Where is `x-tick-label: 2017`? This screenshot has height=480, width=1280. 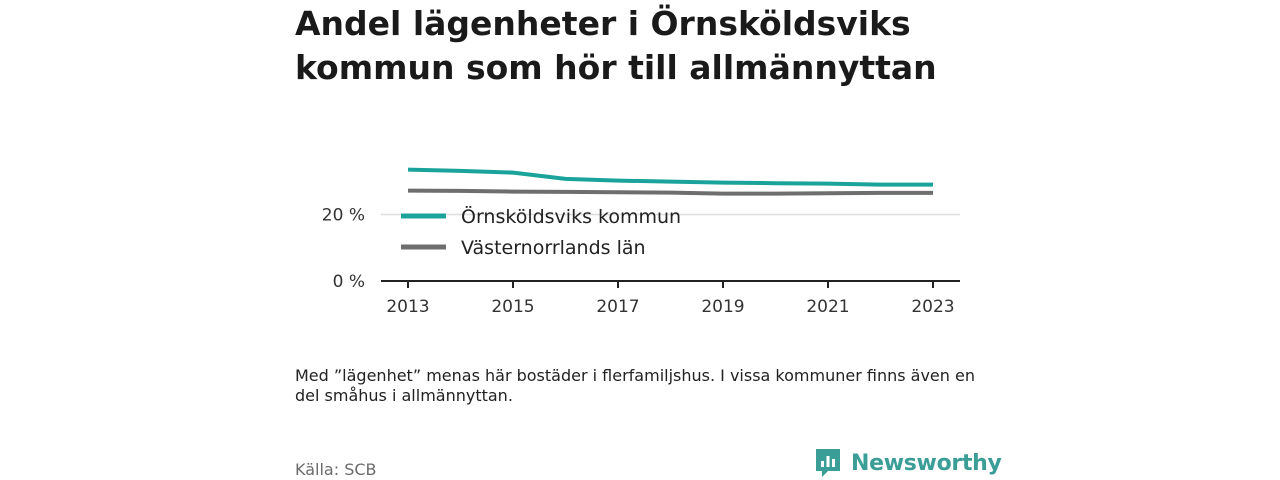
x-tick-label: 2017 is located at coordinates (617, 307).